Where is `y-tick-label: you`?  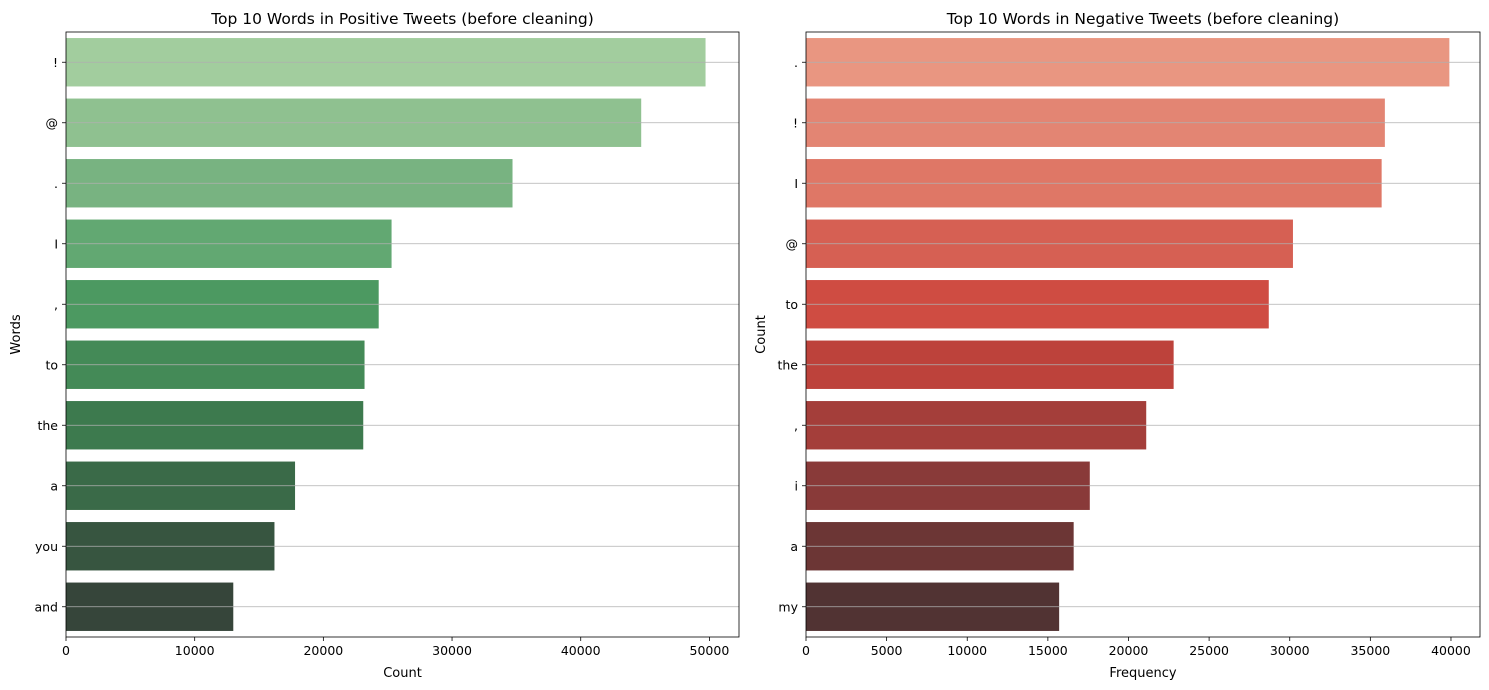 y-tick-label: you is located at coordinates (46, 546).